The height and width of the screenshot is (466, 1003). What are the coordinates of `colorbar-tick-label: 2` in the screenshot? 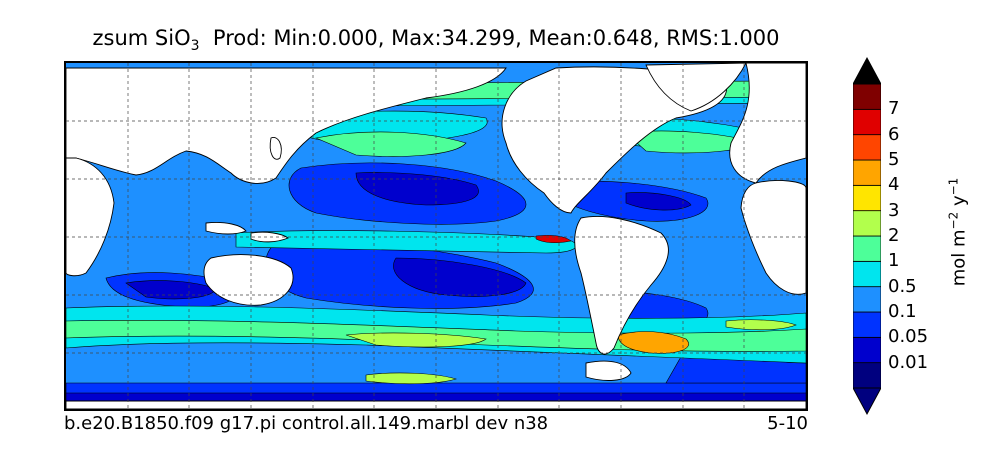 It's located at (894, 235).